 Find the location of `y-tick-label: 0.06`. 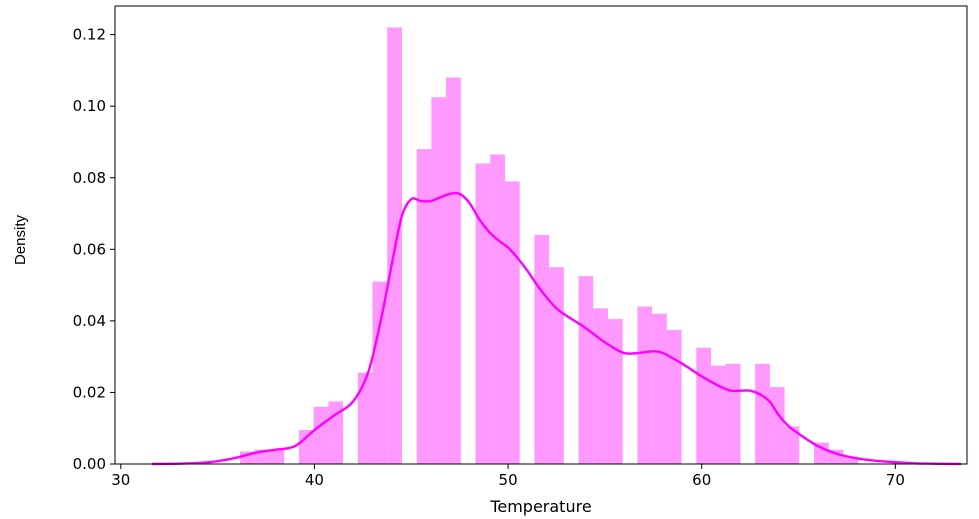

y-tick-label: 0.06 is located at coordinates (89, 249).